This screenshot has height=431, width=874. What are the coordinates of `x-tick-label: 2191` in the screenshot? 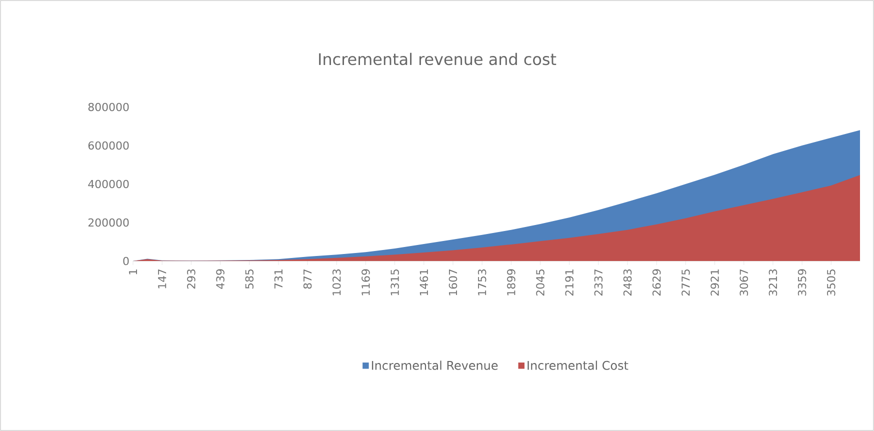 It's located at (569, 283).